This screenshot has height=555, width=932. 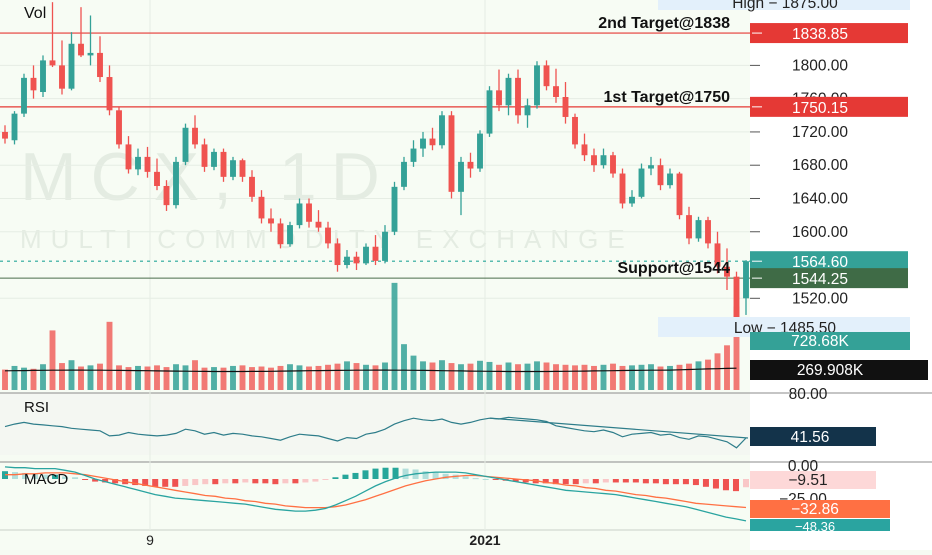 I want to click on price-badge-label: 1564.60, so click(x=820, y=262).